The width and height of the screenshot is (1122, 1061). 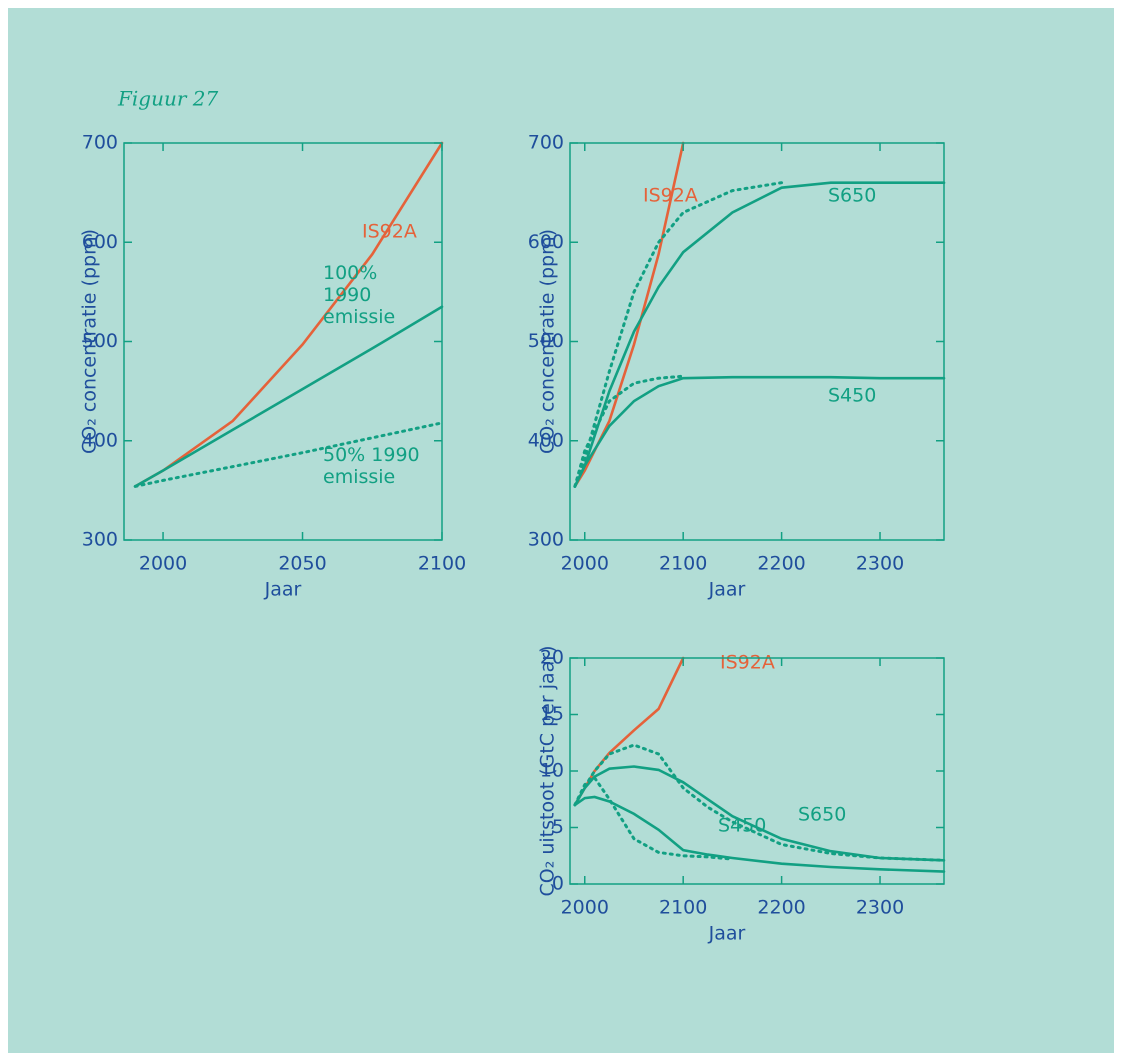 What do you see at coordinates (371, 466) in the screenshot?
I see `series-label: 50% 1990 emissie` at bounding box center [371, 466].